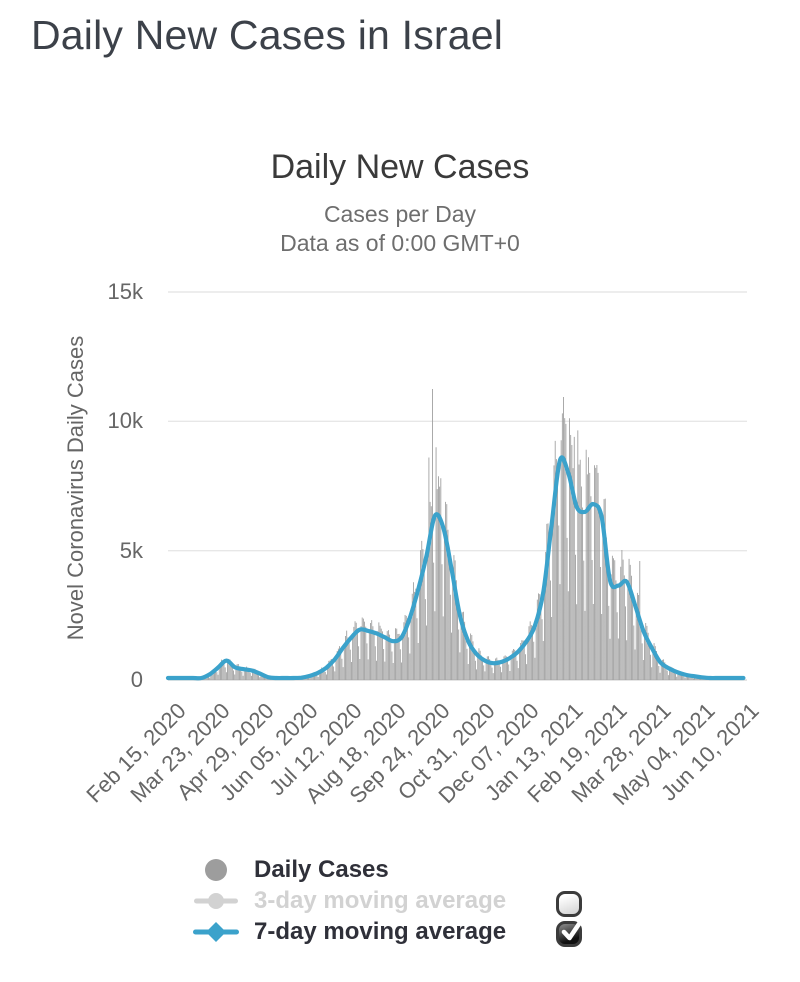 This screenshot has width=800, height=982. Describe the element at coordinates (400, 243) in the screenshot. I see `chart-data-as-of: Data as of 0:00 GMT+0` at that location.